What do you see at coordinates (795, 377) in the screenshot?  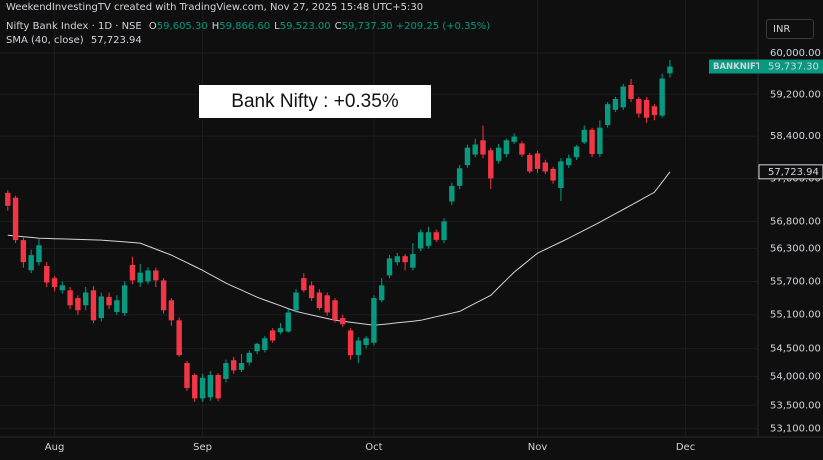 I see `y-tick-label: 54,000.00` at bounding box center [795, 377].